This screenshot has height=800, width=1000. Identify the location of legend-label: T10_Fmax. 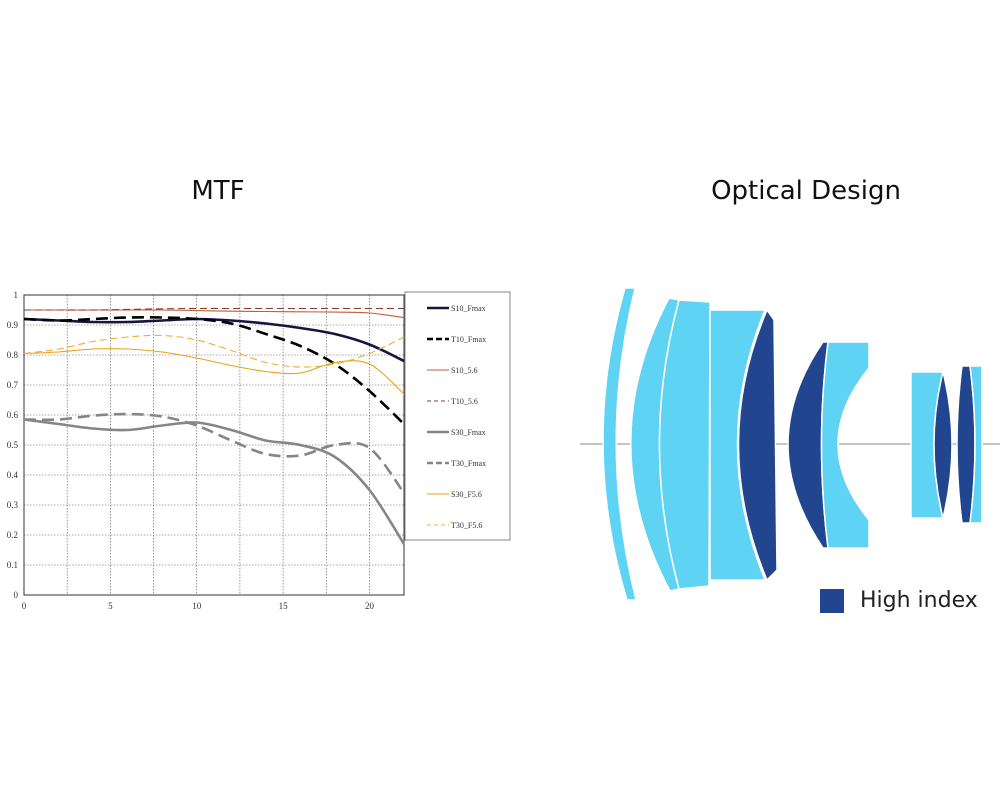
(468, 339).